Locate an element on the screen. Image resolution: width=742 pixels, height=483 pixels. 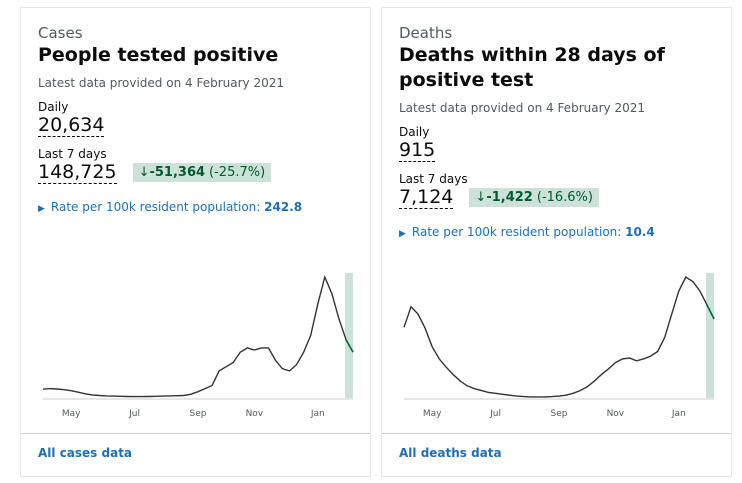
category: Deaths is located at coordinates (426, 33).